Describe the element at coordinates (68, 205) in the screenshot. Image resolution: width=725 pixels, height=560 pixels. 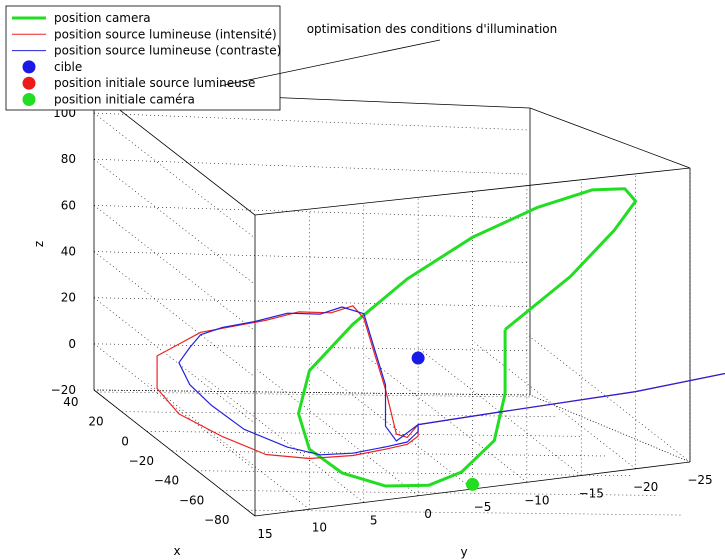
I see `z-tick-label: 60` at that location.